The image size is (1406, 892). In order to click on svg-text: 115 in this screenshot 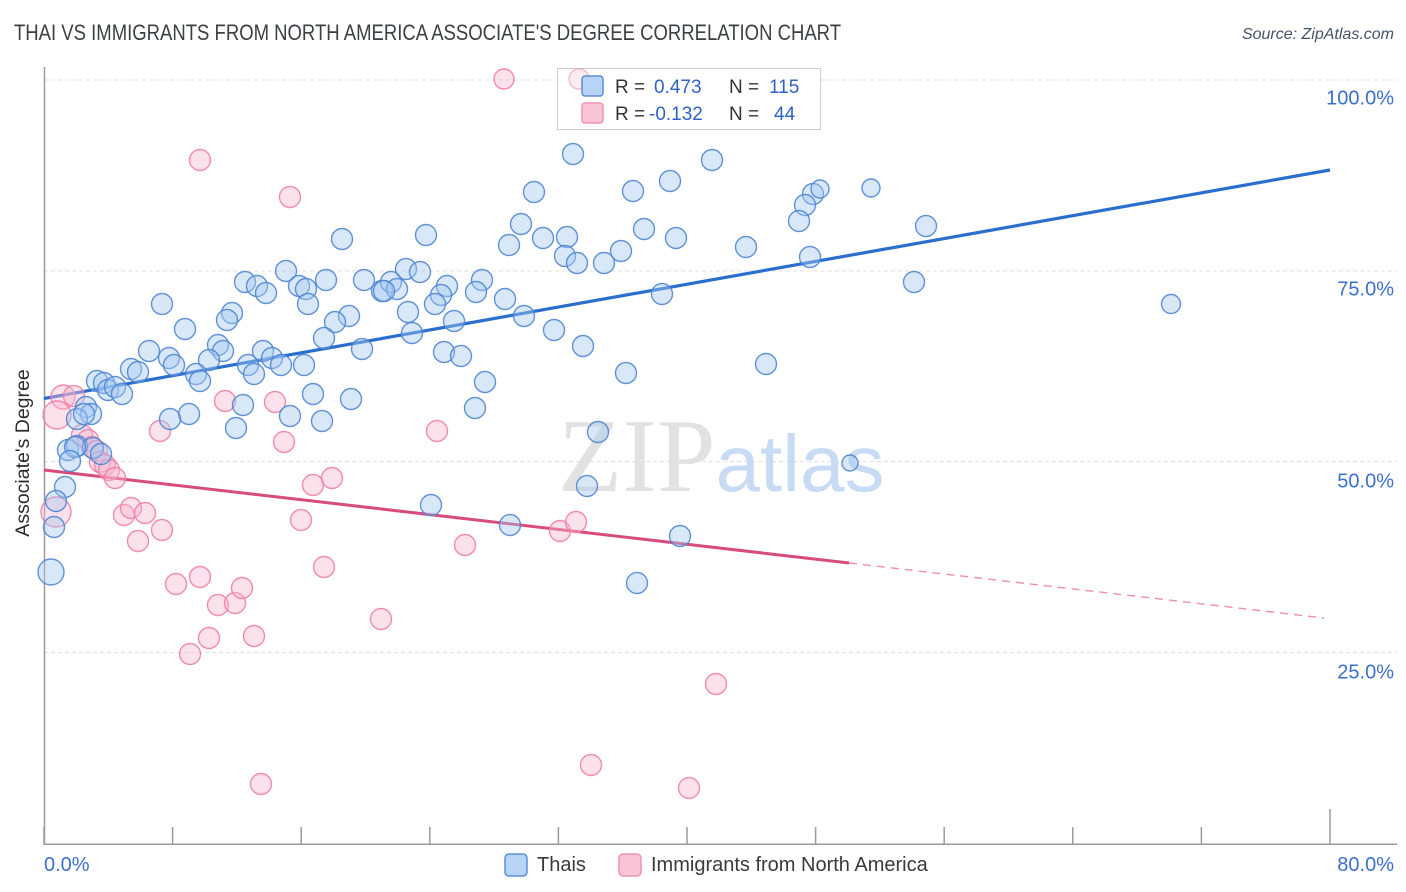, I will do `click(784, 87)`.